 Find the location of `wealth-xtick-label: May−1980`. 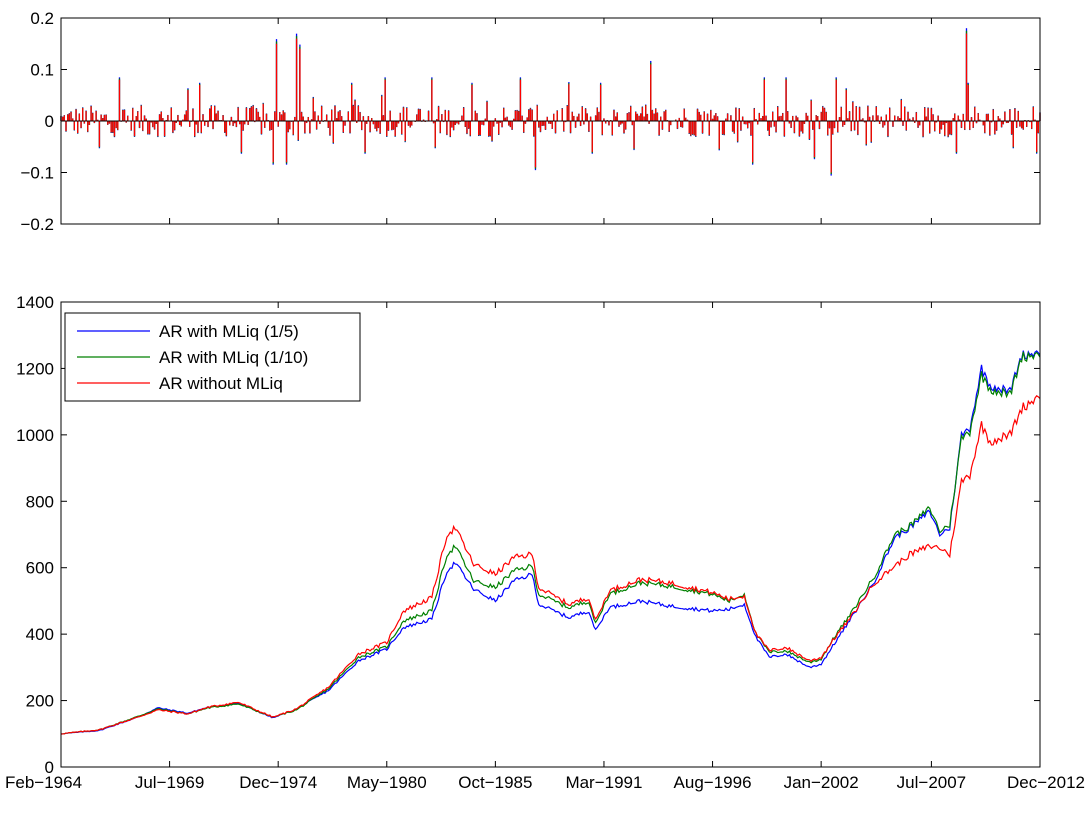

wealth-xtick-label: May−1980 is located at coordinates (387, 782).